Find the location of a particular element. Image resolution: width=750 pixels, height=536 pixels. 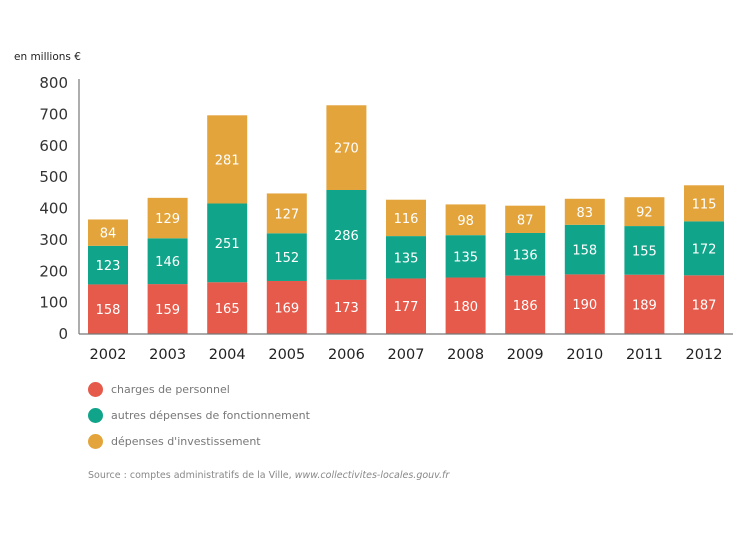

data-label: 190 is located at coordinates (584, 305).